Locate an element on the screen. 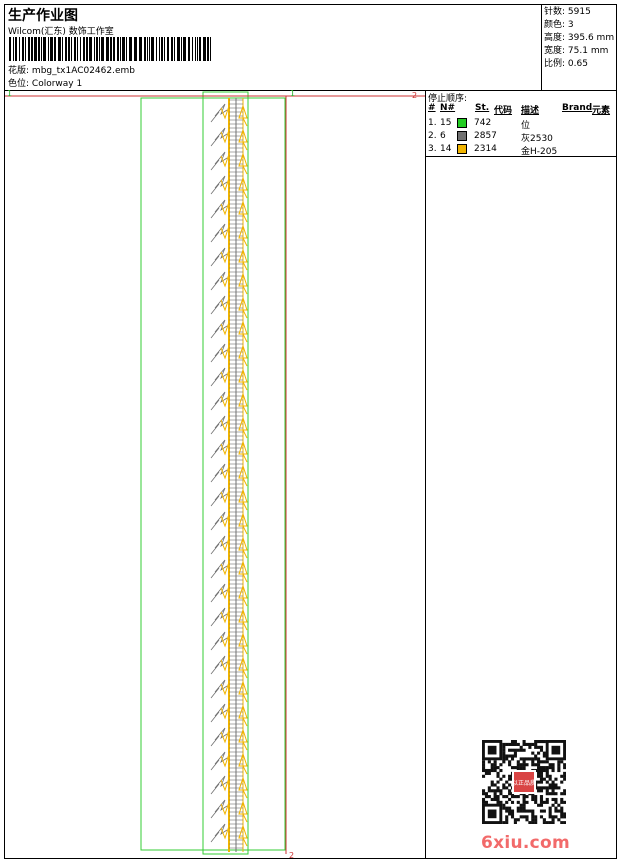  design-bounds is located at coordinates (225, 473).